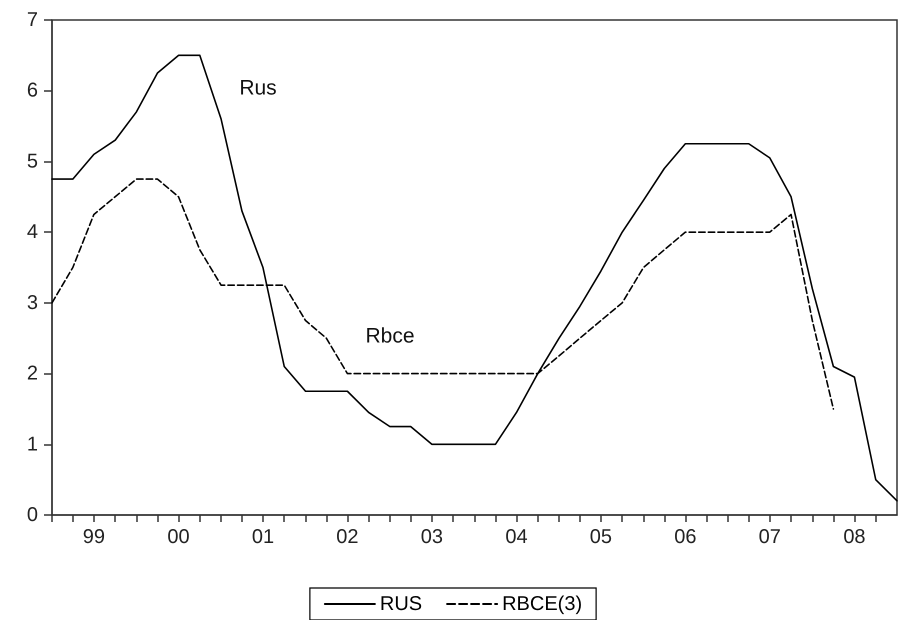 Image resolution: width=906 pixels, height=628 pixels. I want to click on x-tick-label: 00, so click(178, 537).